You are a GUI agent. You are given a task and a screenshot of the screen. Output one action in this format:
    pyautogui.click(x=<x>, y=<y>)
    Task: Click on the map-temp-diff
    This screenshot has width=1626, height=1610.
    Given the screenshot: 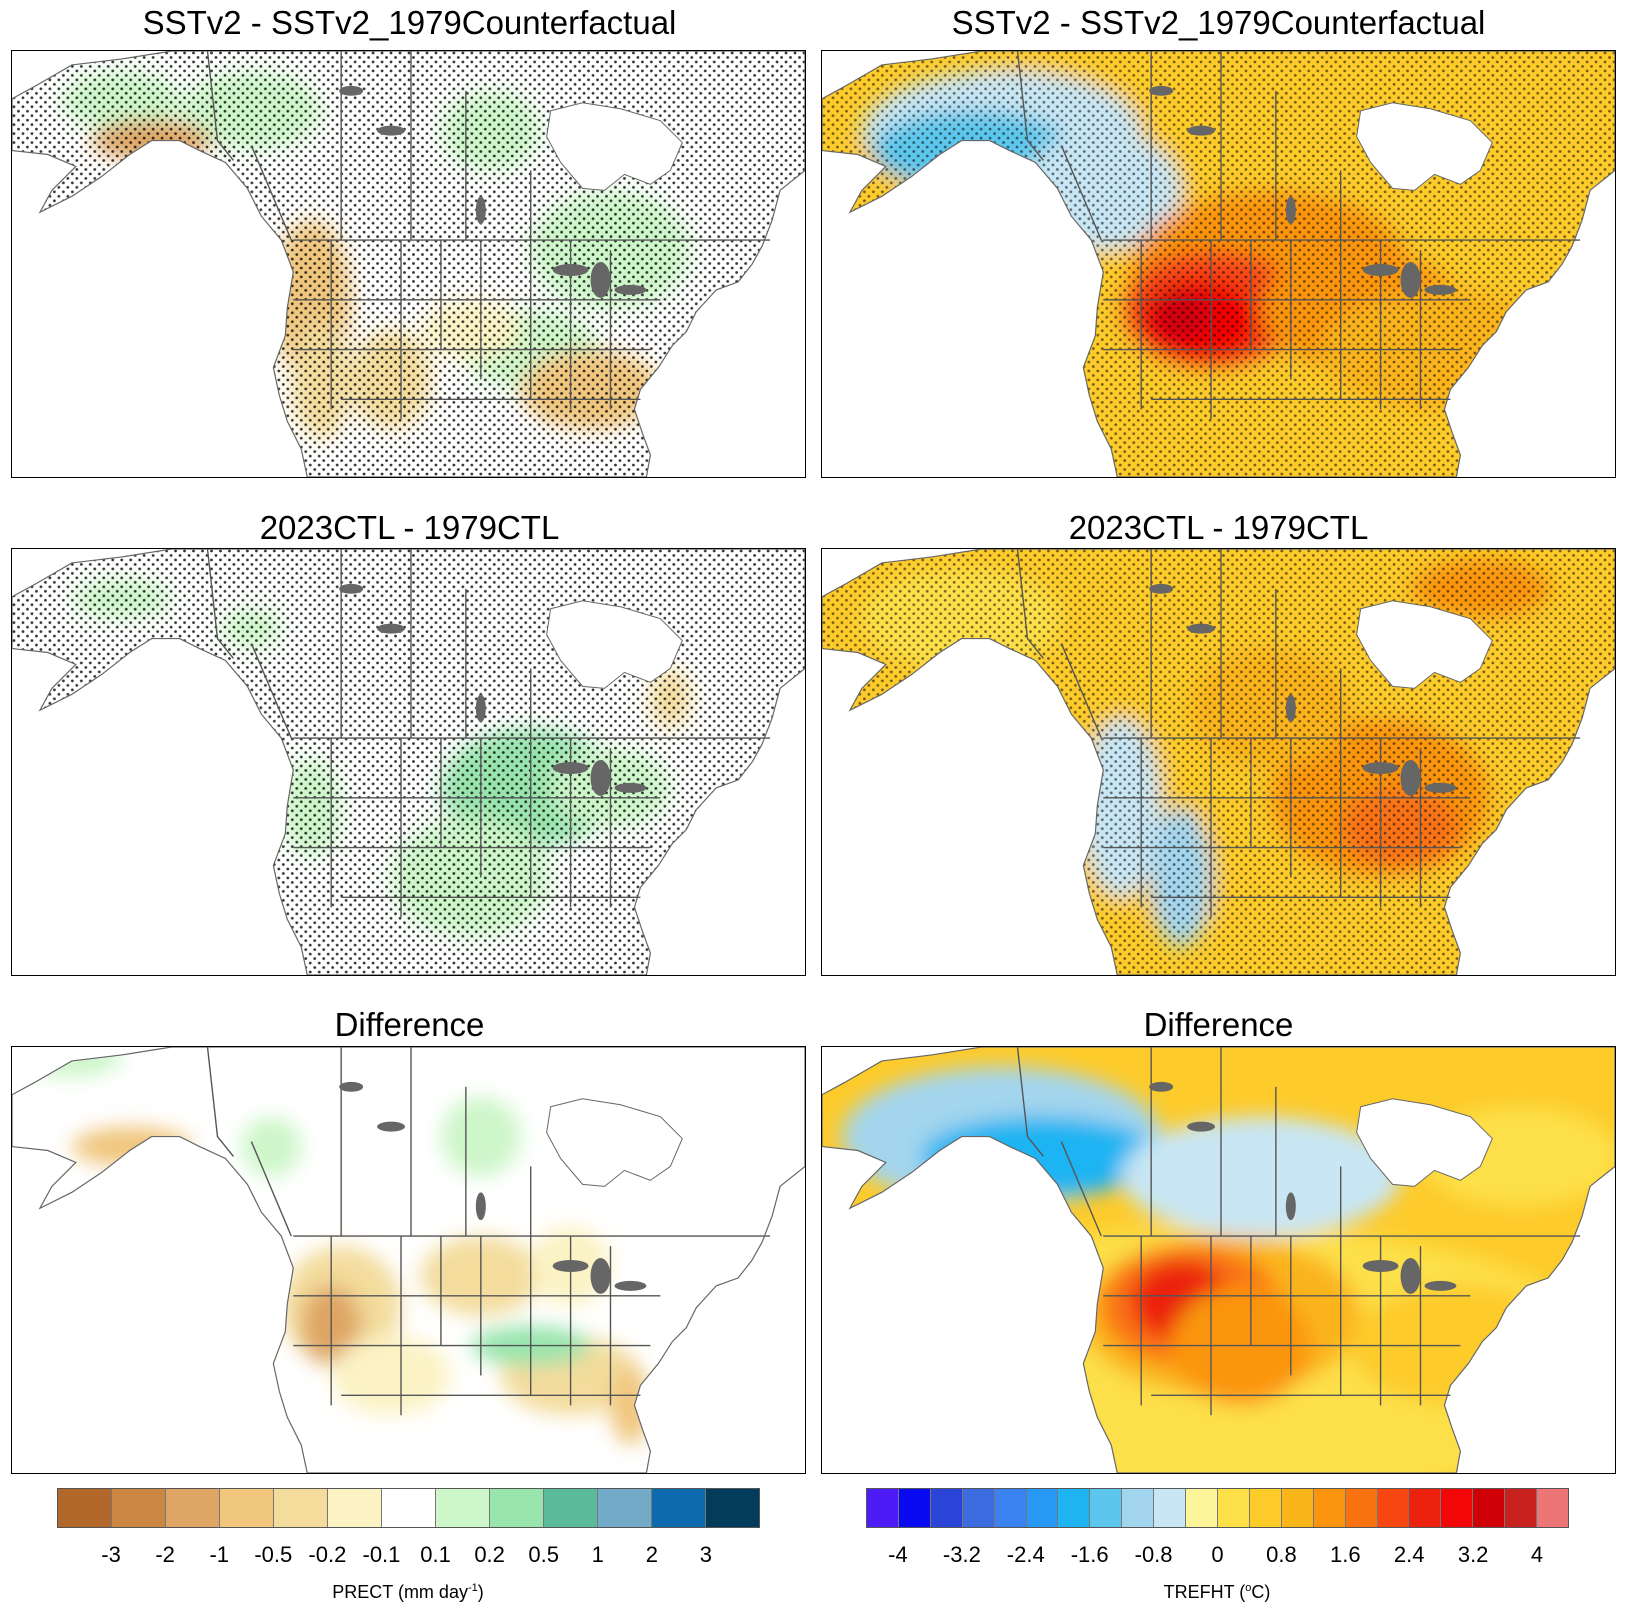 What is the action you would take?
    pyautogui.click(x=1218, y=1260)
    